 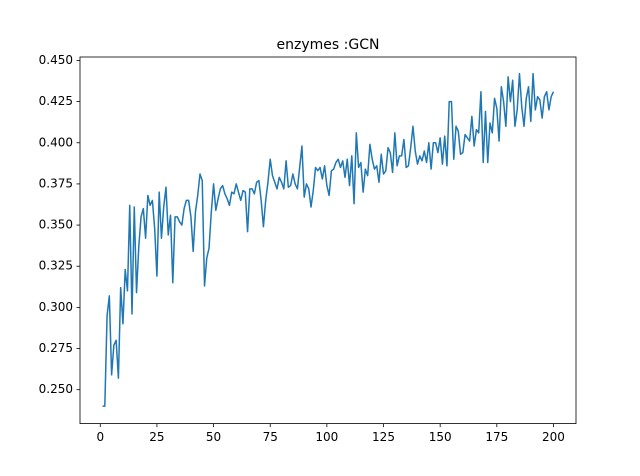 I want to click on x-tick-label: 0, so click(x=100, y=437).